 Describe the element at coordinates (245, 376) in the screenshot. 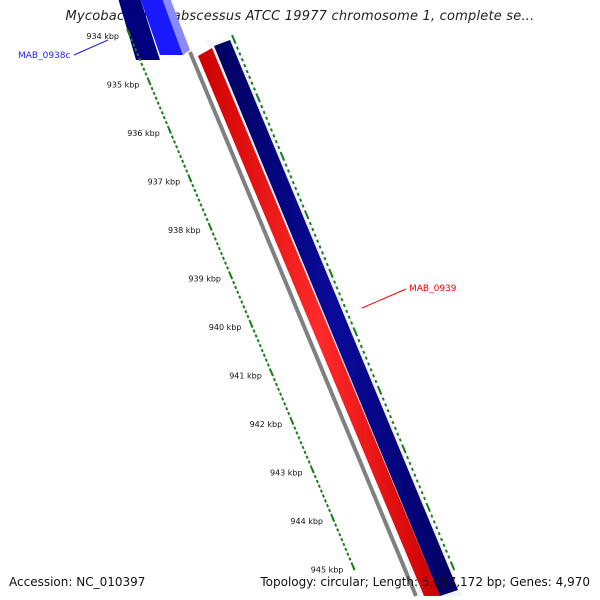

I see `ruler-tick-label: 941 kbp` at that location.